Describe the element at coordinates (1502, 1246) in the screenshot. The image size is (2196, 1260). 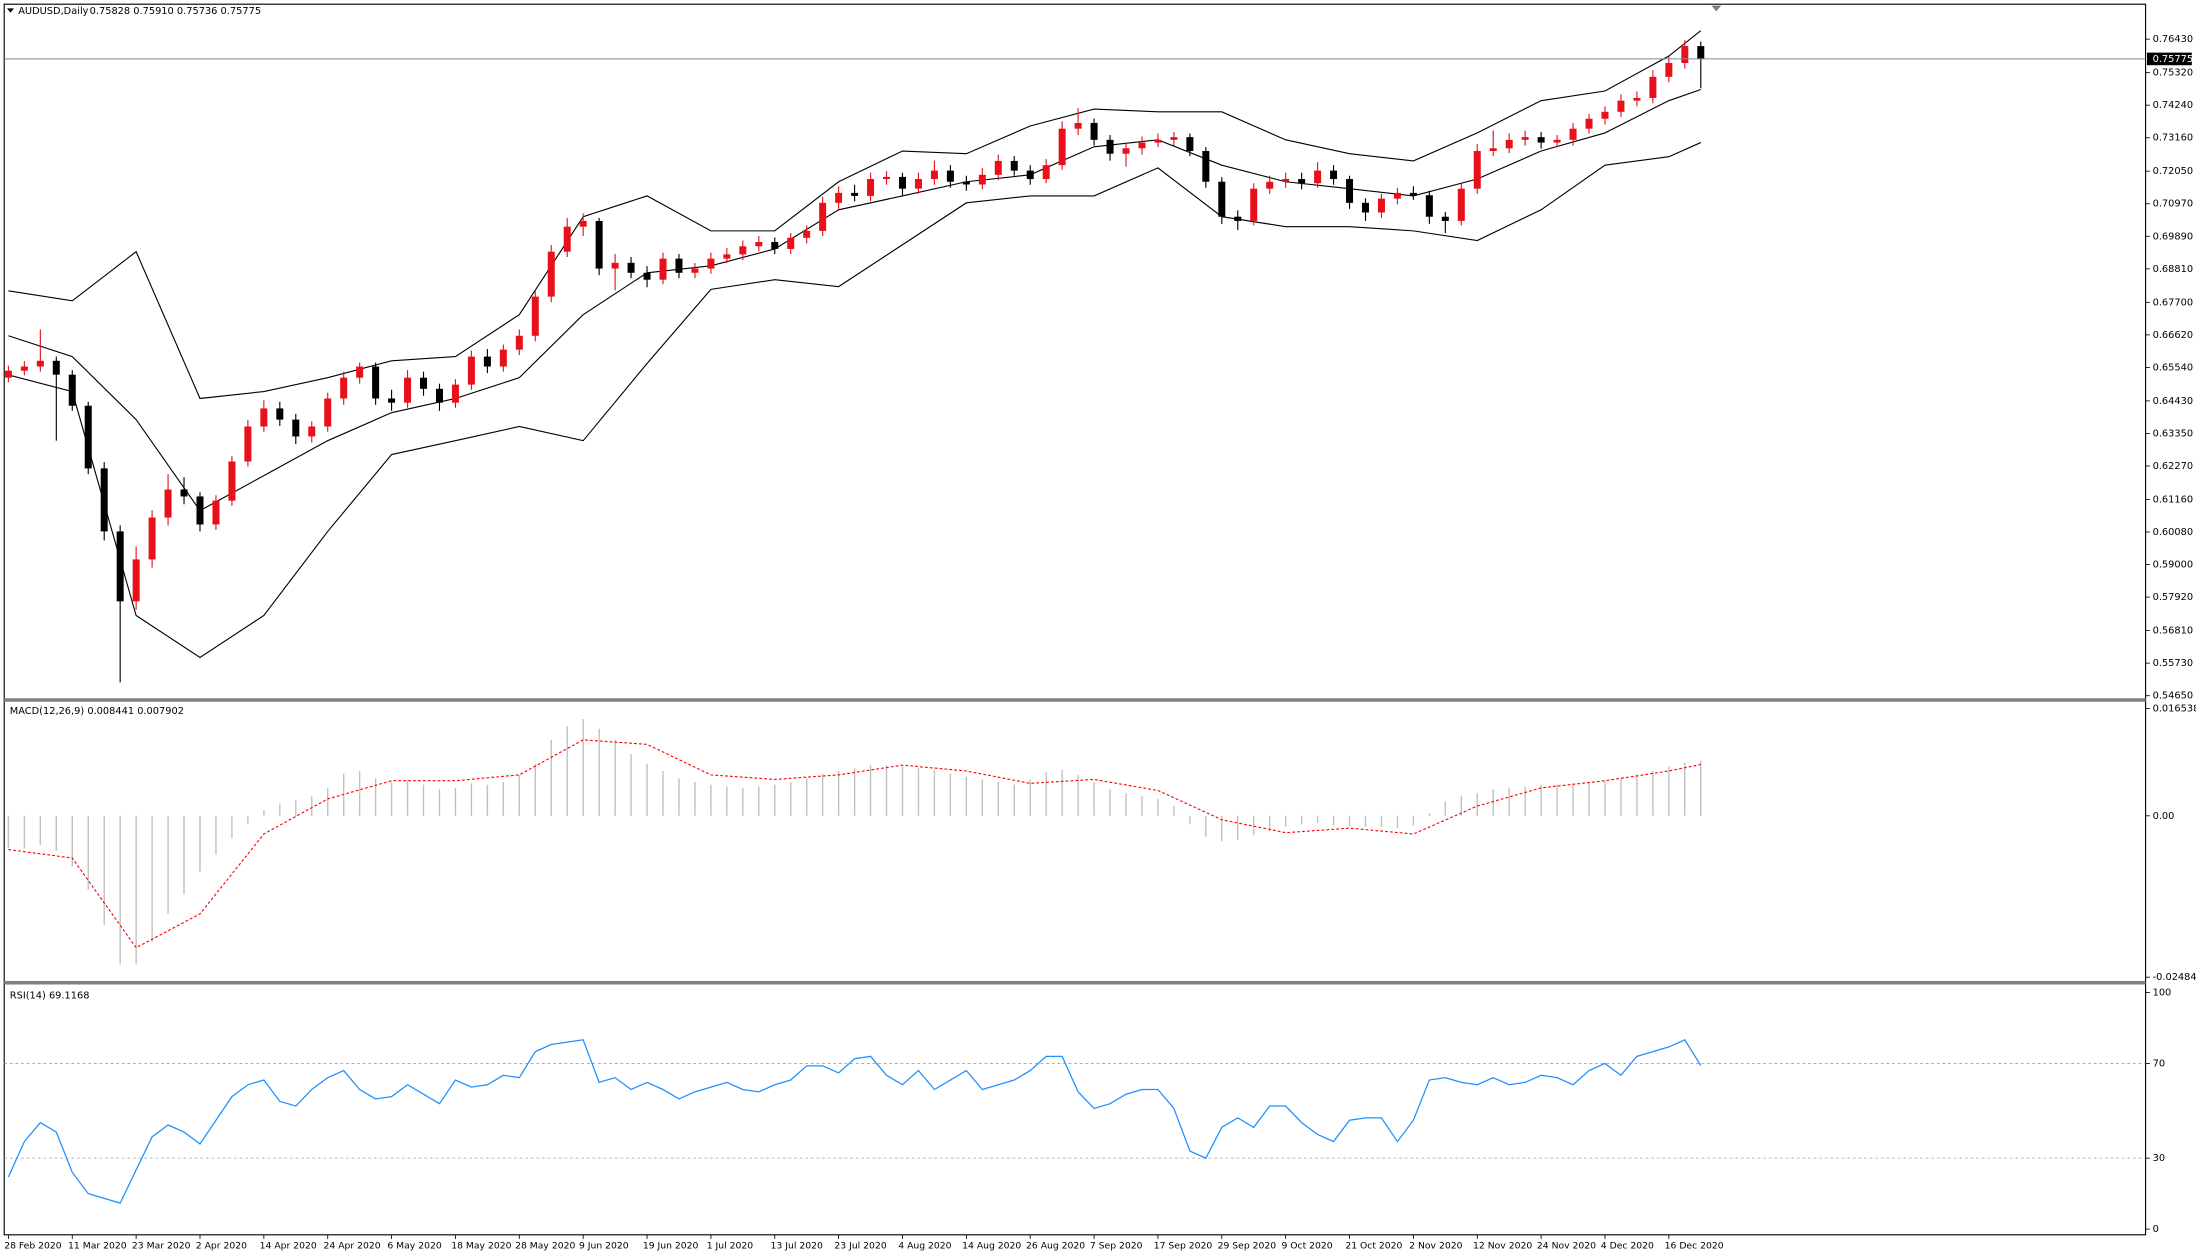
I see `x-tick-label: 12 Nov 2020` at that location.